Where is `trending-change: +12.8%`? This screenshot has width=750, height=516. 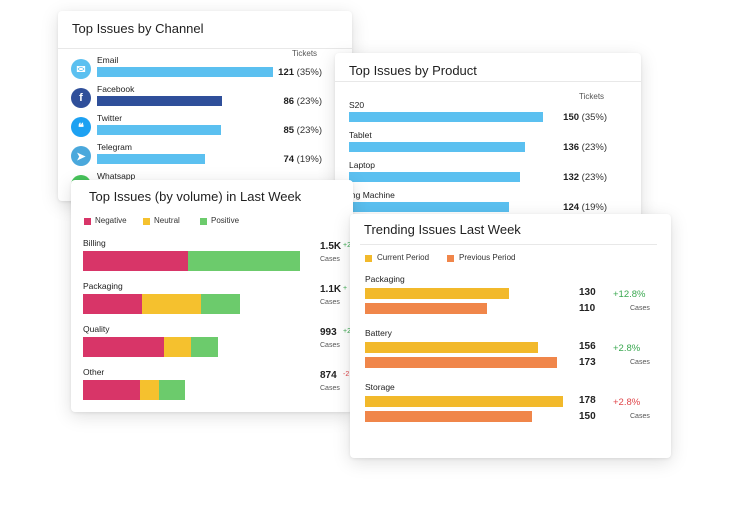 trending-change: +12.8% is located at coordinates (629, 294).